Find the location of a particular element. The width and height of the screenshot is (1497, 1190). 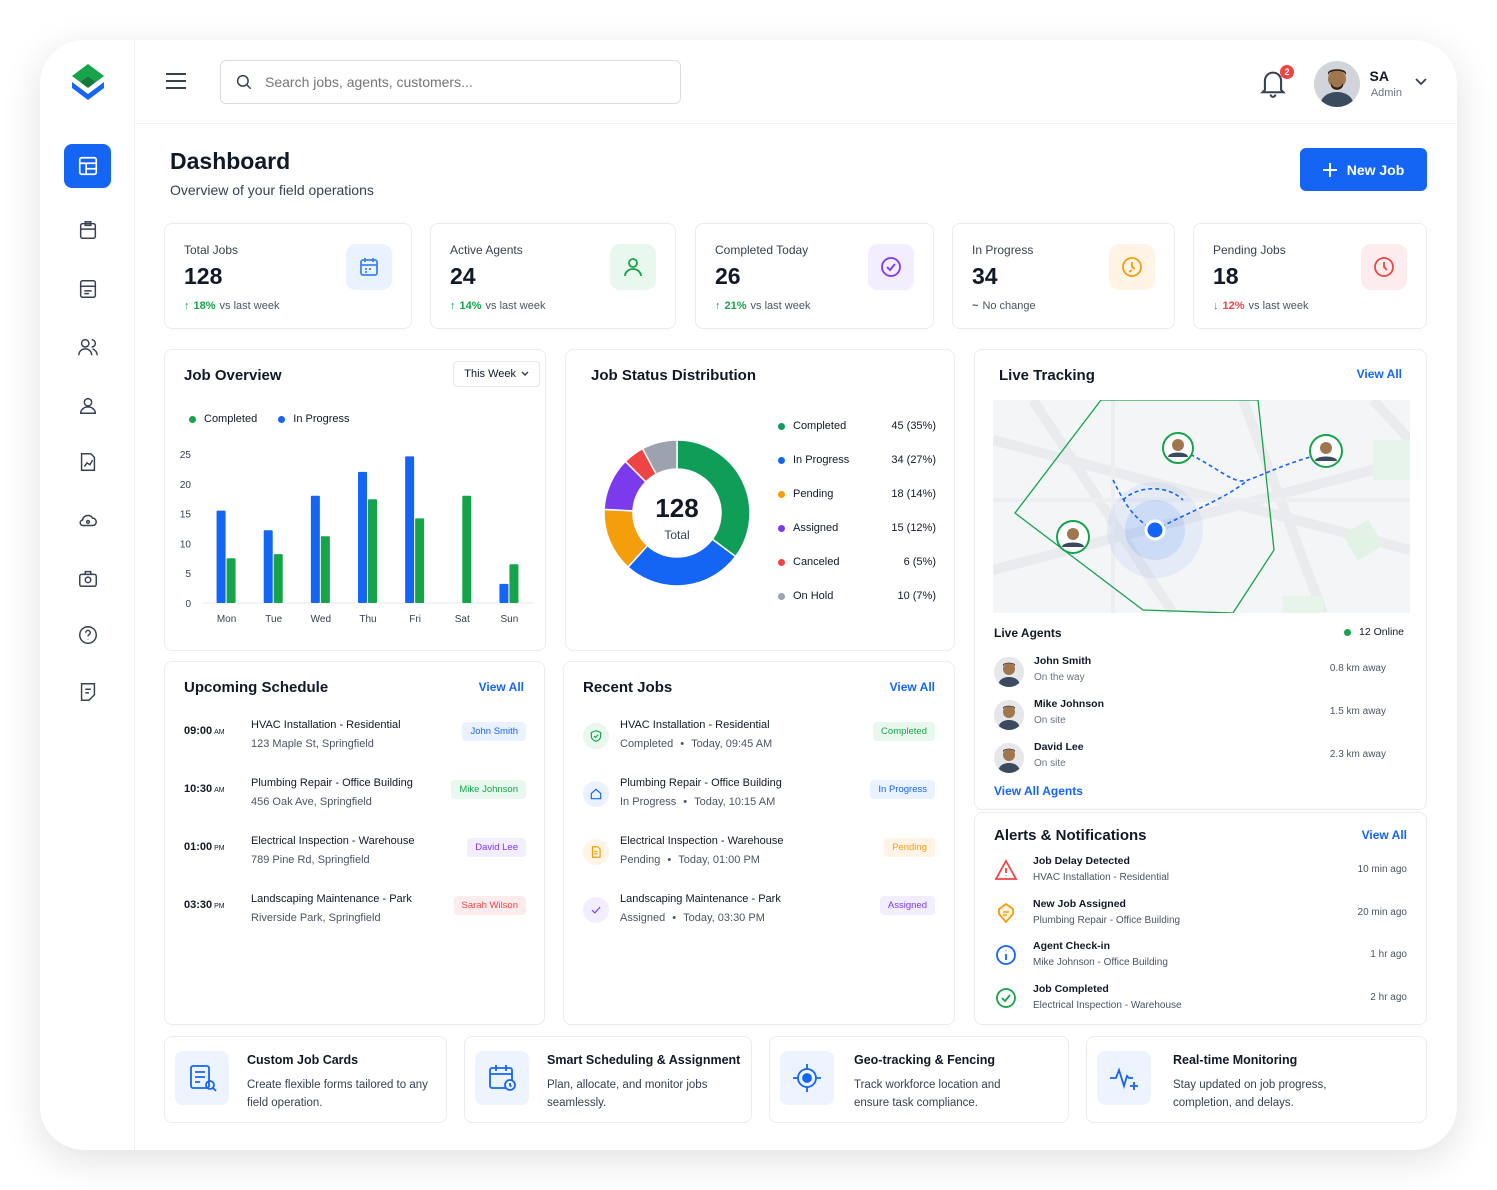

new-job-button: New Job is located at coordinates (1363, 169).